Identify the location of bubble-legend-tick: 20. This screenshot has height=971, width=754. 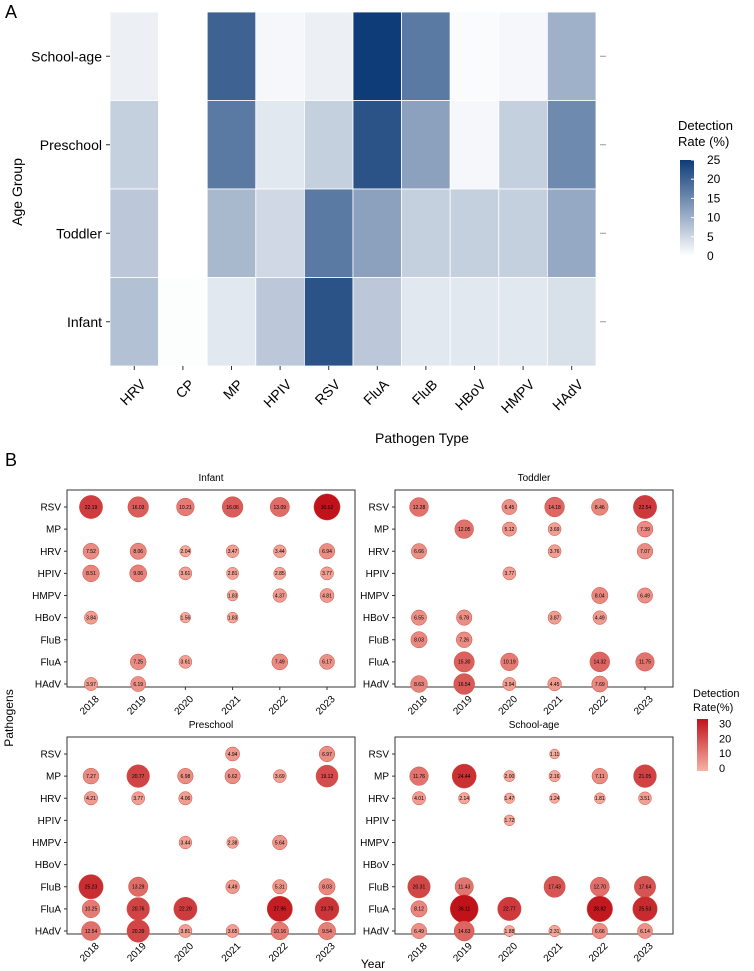
(725, 739).